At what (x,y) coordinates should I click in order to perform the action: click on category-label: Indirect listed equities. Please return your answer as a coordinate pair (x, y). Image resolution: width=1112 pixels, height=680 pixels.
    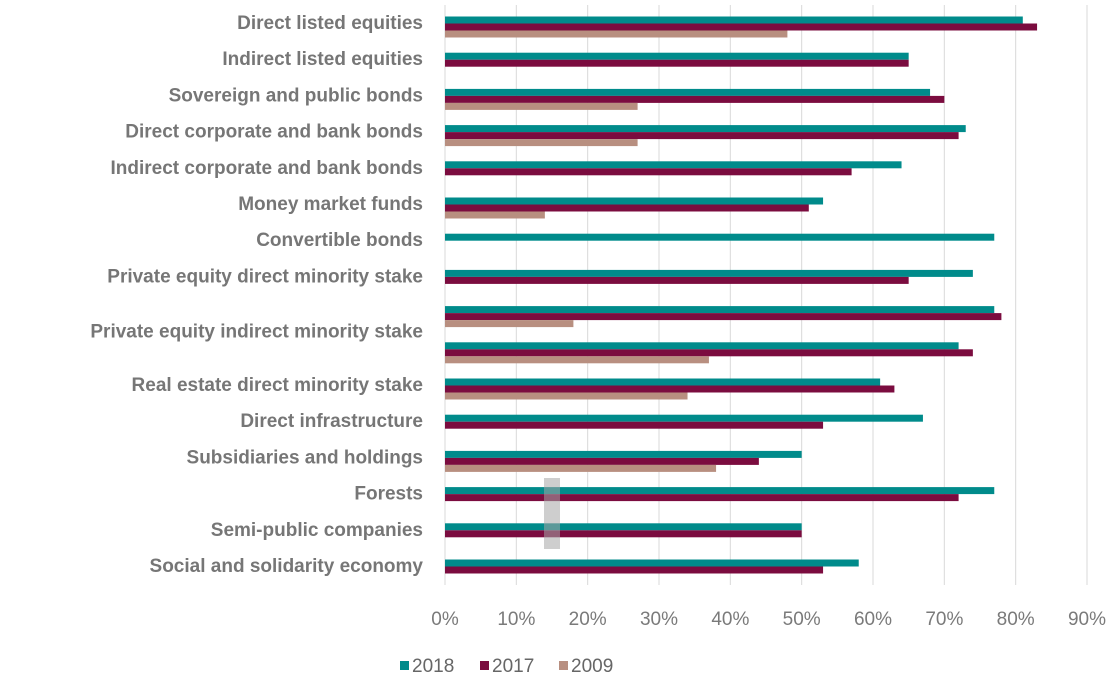
    Looking at the image, I should click on (322, 59).